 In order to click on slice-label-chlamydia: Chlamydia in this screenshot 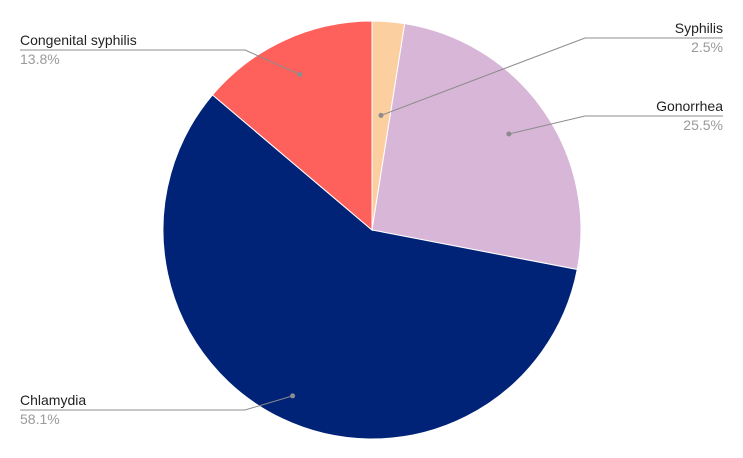, I will do `click(53, 400)`.